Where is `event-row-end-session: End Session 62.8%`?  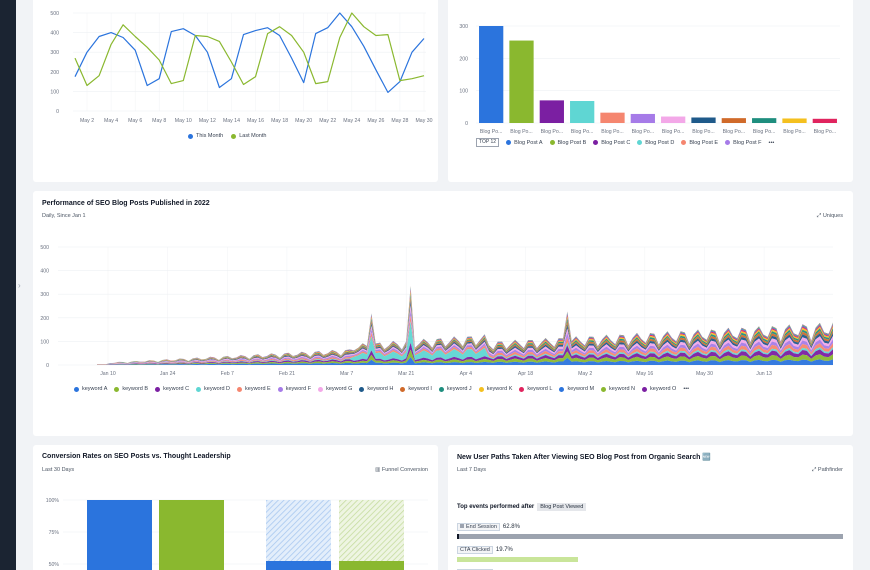 event-row-end-session: End Session 62.8% is located at coordinates (488, 527).